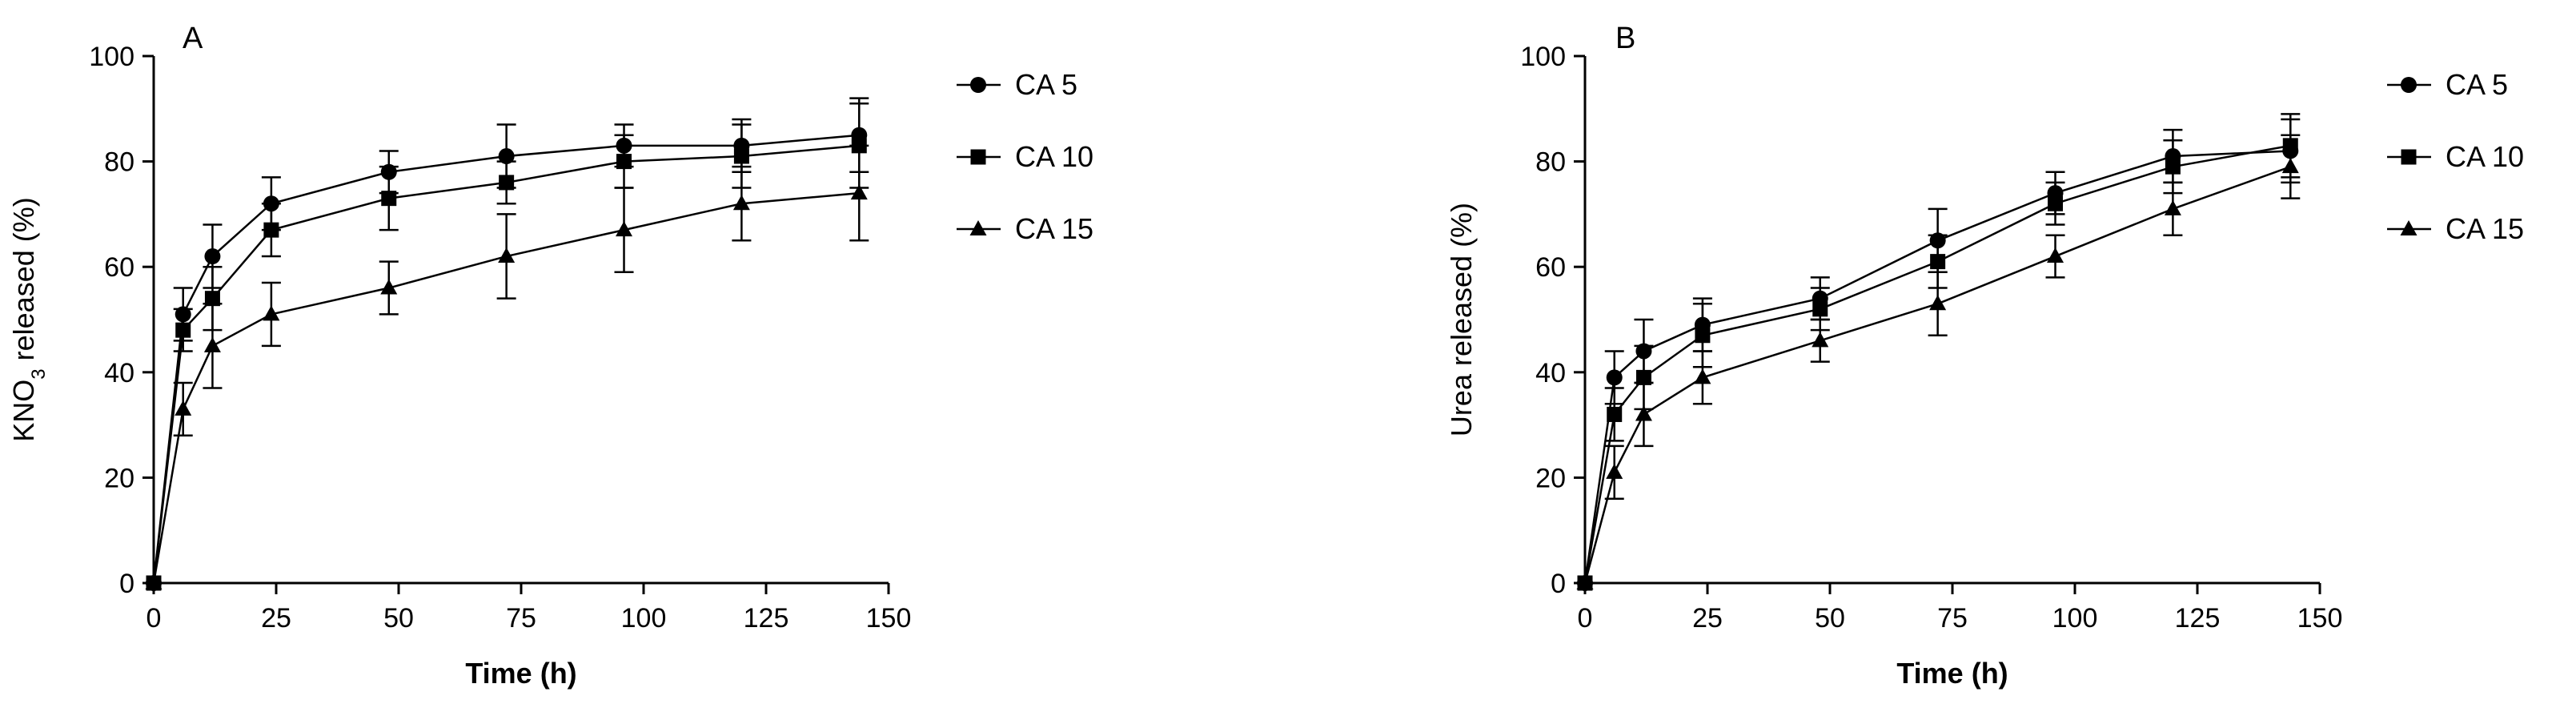  I want to click on y-axis-label-part: KNO, so click(23, 411).